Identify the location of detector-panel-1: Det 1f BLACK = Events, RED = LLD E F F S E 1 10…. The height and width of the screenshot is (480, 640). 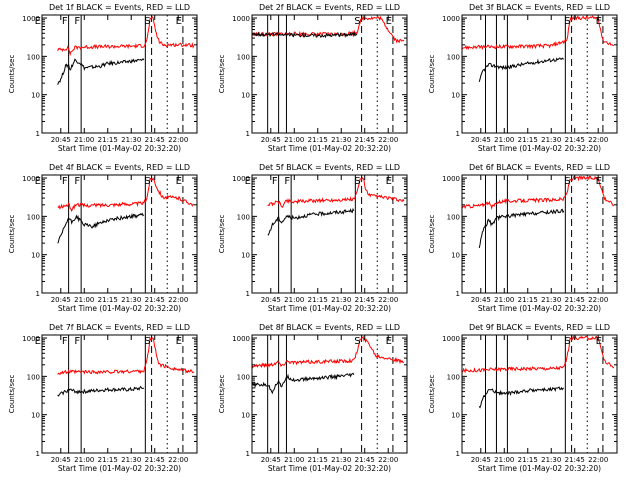
(103, 78).